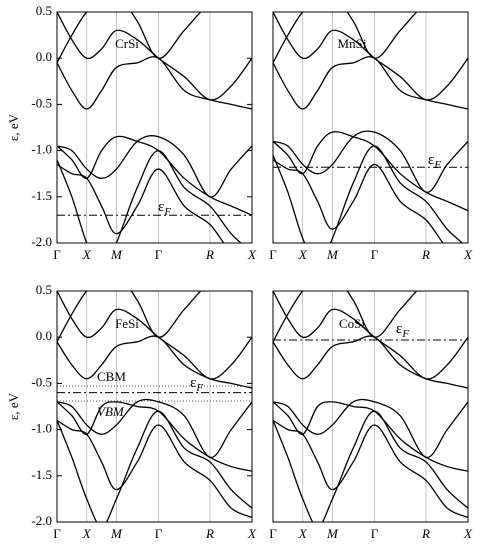 The image size is (480, 550). I want to click on compound-label: CrSi, so click(127, 43).